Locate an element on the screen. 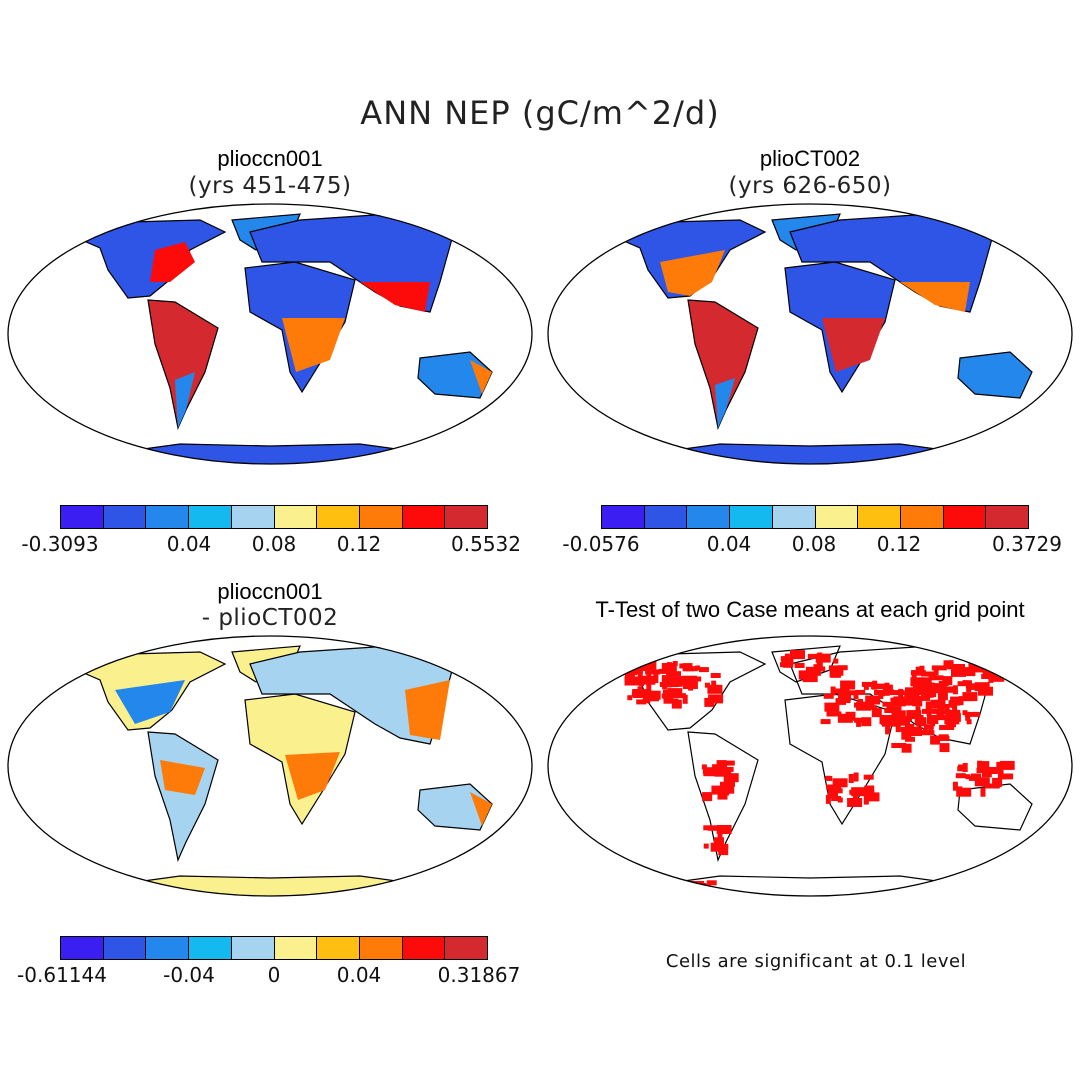 Image resolution: width=1080 pixels, height=1080 pixels. panel3-cbar-label: 0.04 is located at coordinates (359, 975).